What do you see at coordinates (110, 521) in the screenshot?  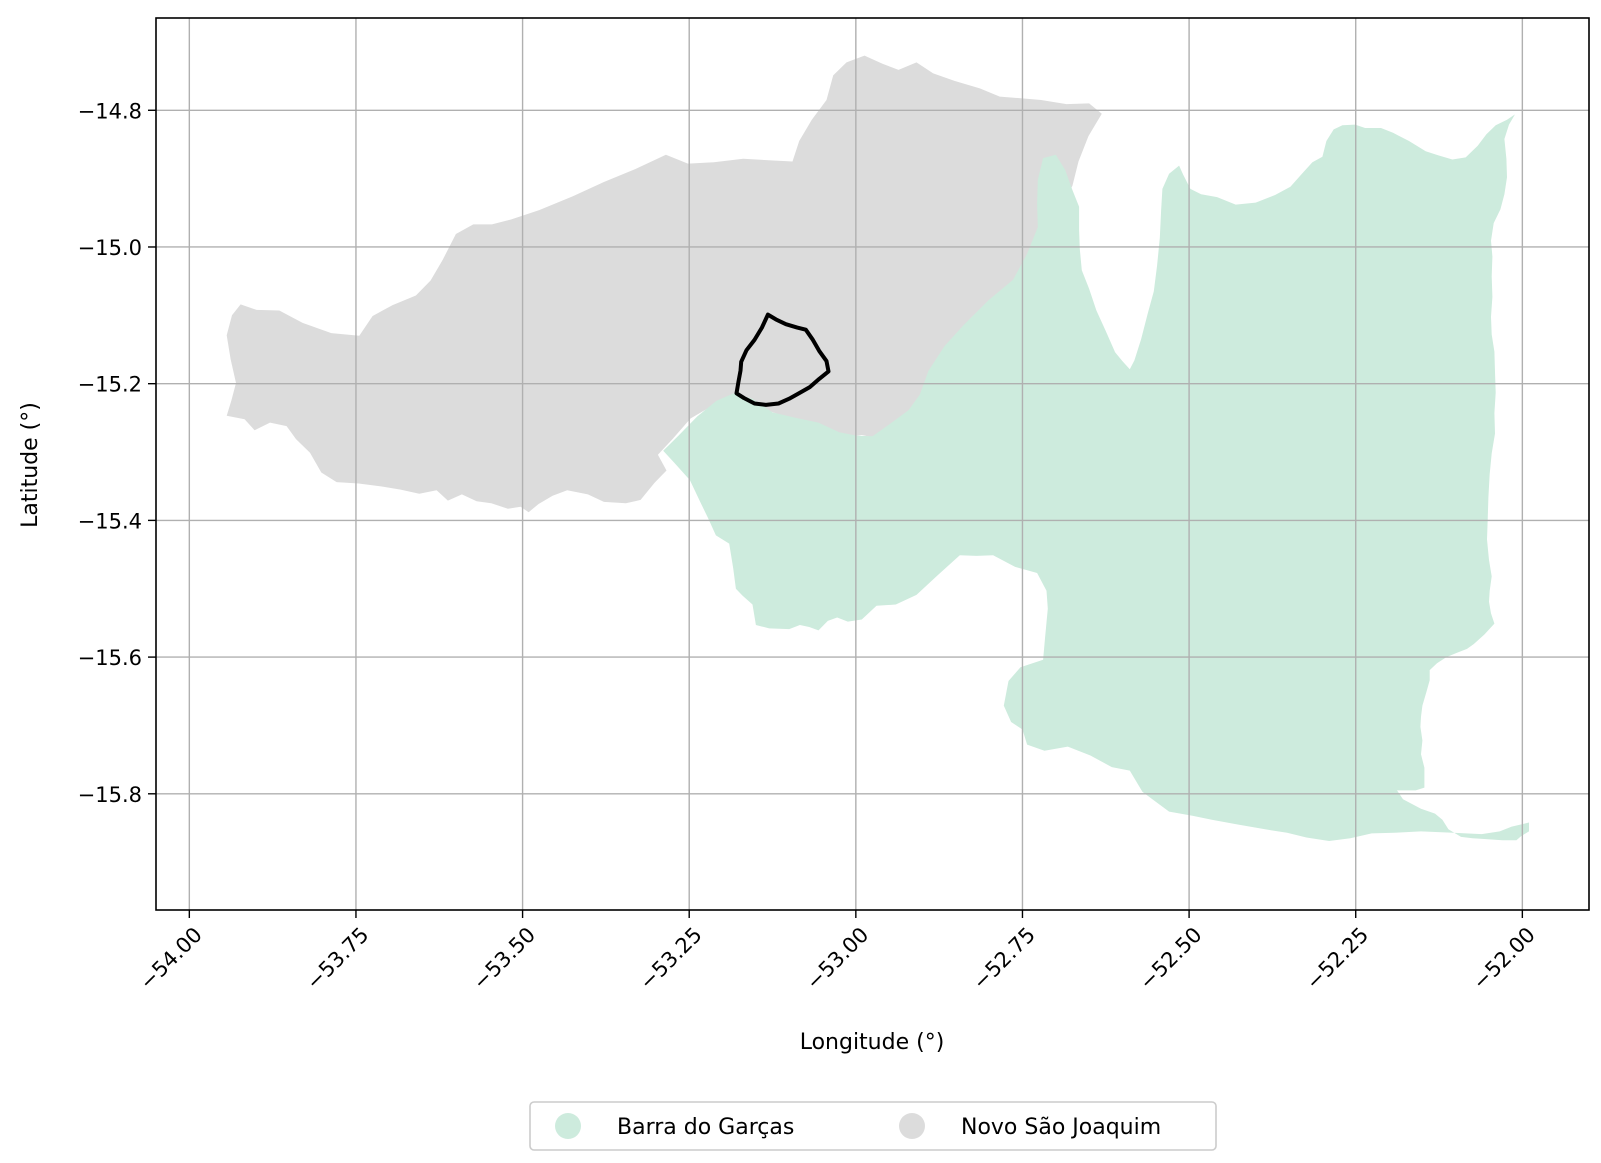 I see `y-tick-label-3: −15.4` at bounding box center [110, 521].